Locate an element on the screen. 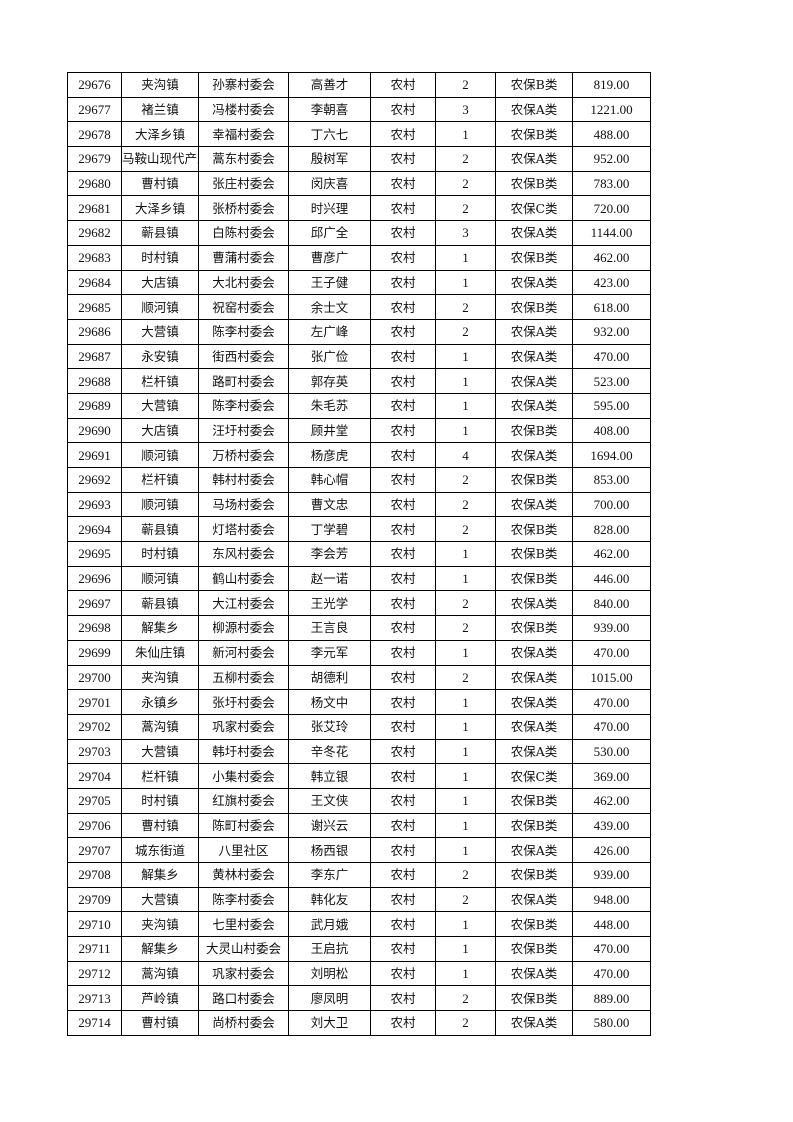 The image size is (793, 1122). cell-amount: 523.00 is located at coordinates (611, 381).